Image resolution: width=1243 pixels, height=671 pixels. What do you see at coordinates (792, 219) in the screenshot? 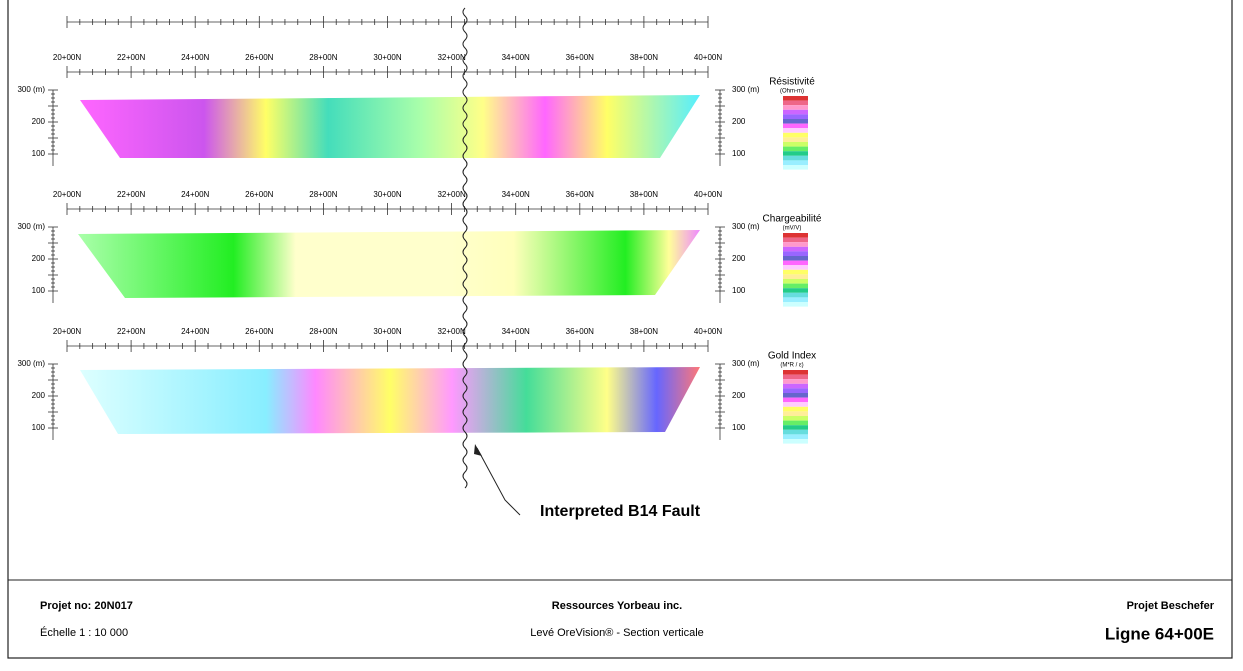
I see `legend-title: Chargeabilité` at bounding box center [792, 219].